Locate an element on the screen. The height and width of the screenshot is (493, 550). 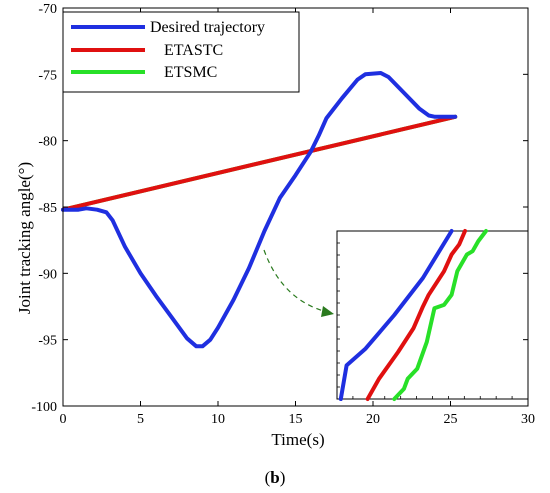
inset-line-etastc is located at coordinates (416, 315).